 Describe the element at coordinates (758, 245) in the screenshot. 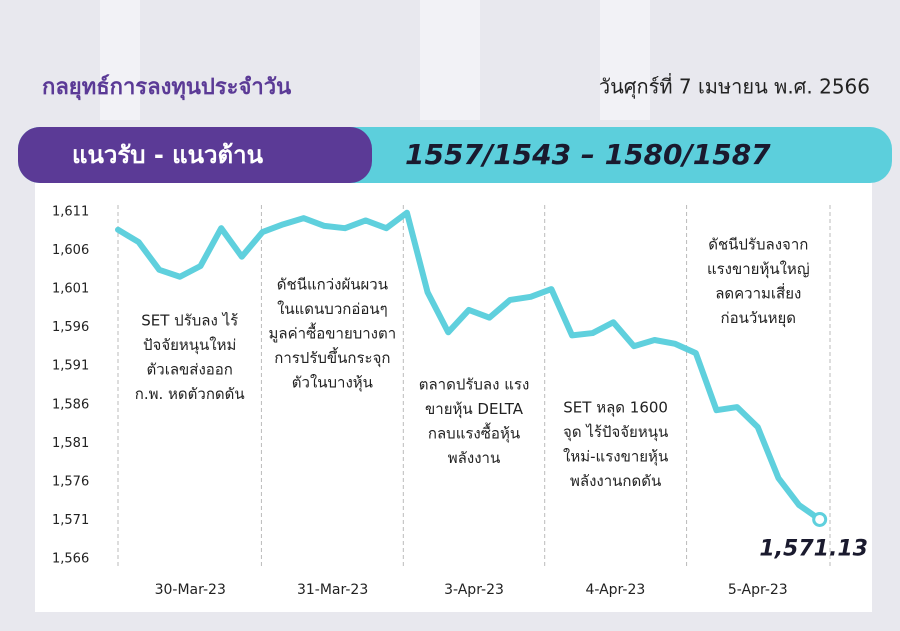

I see `annotation: ดัชนีปรับลงจาก` at that location.